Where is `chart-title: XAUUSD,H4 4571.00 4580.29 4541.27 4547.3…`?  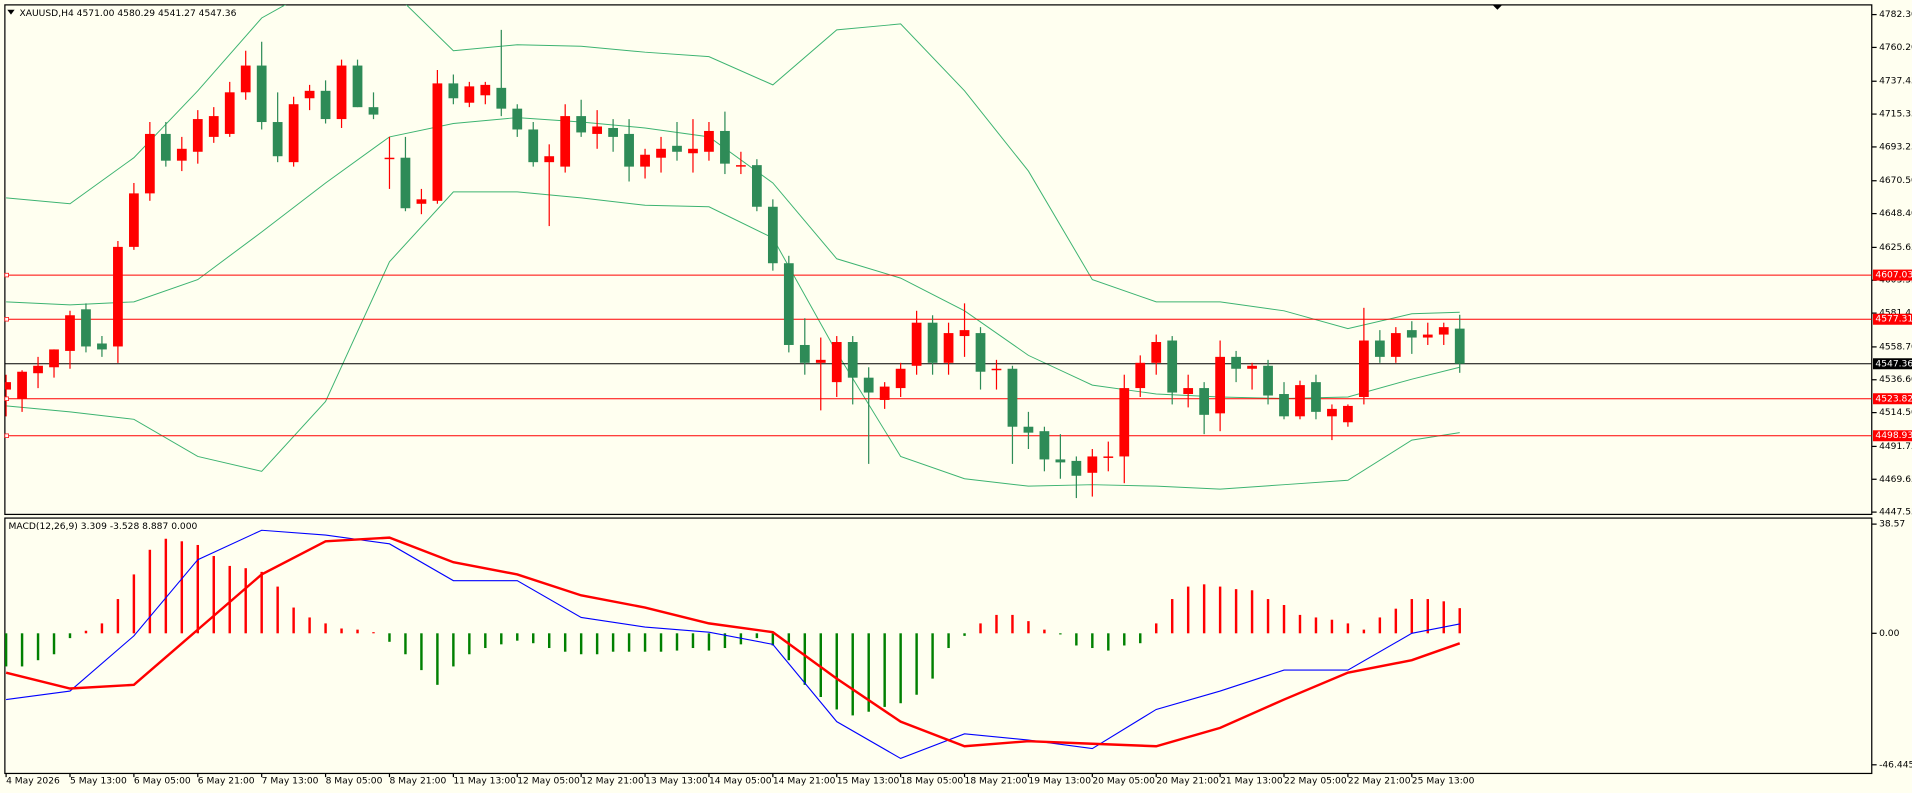 chart-title: XAUUSD,H4 4571.00 4580.29 4541.27 4547.3… is located at coordinates (128, 14).